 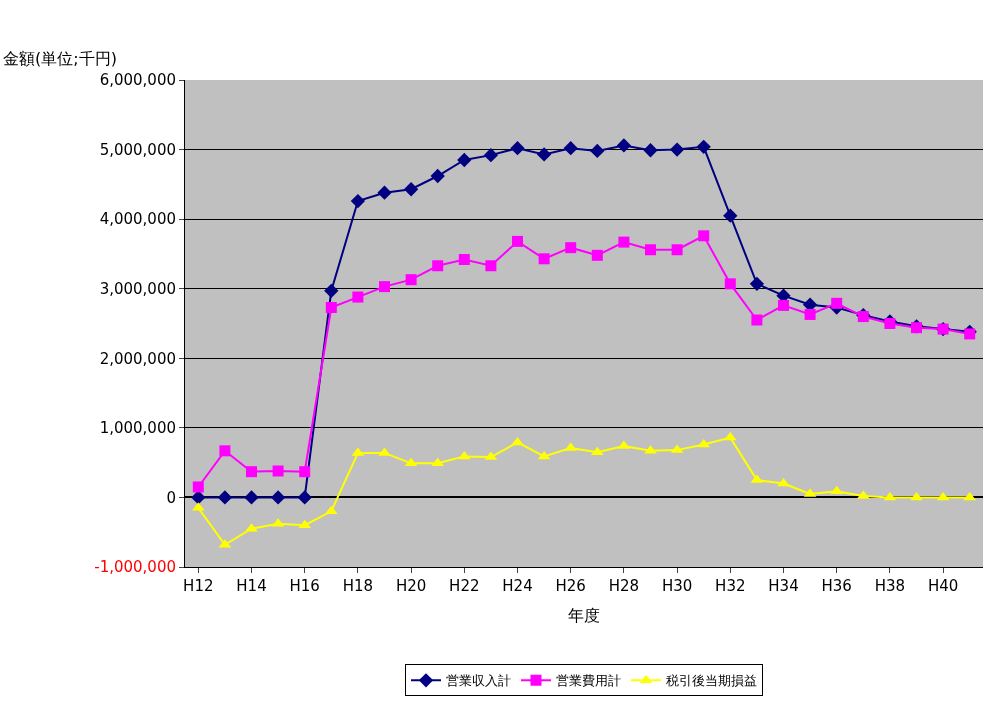 I want to click on legend-label: 税引後当期損益, so click(x=711, y=681).